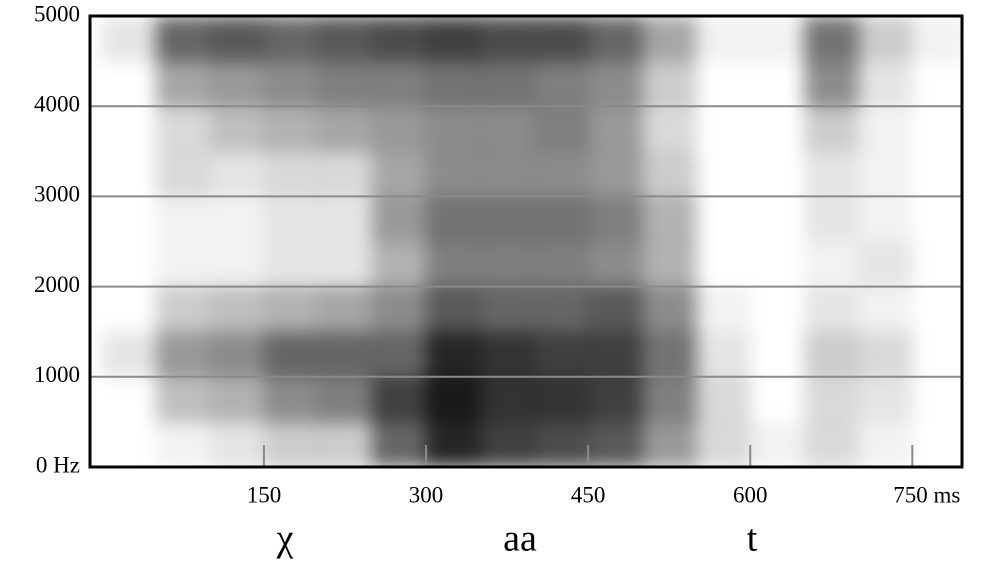 This screenshot has width=990, height=567. Describe the element at coordinates (58, 464) in the screenshot. I see `y-tick-label: 0 Hz` at that location.